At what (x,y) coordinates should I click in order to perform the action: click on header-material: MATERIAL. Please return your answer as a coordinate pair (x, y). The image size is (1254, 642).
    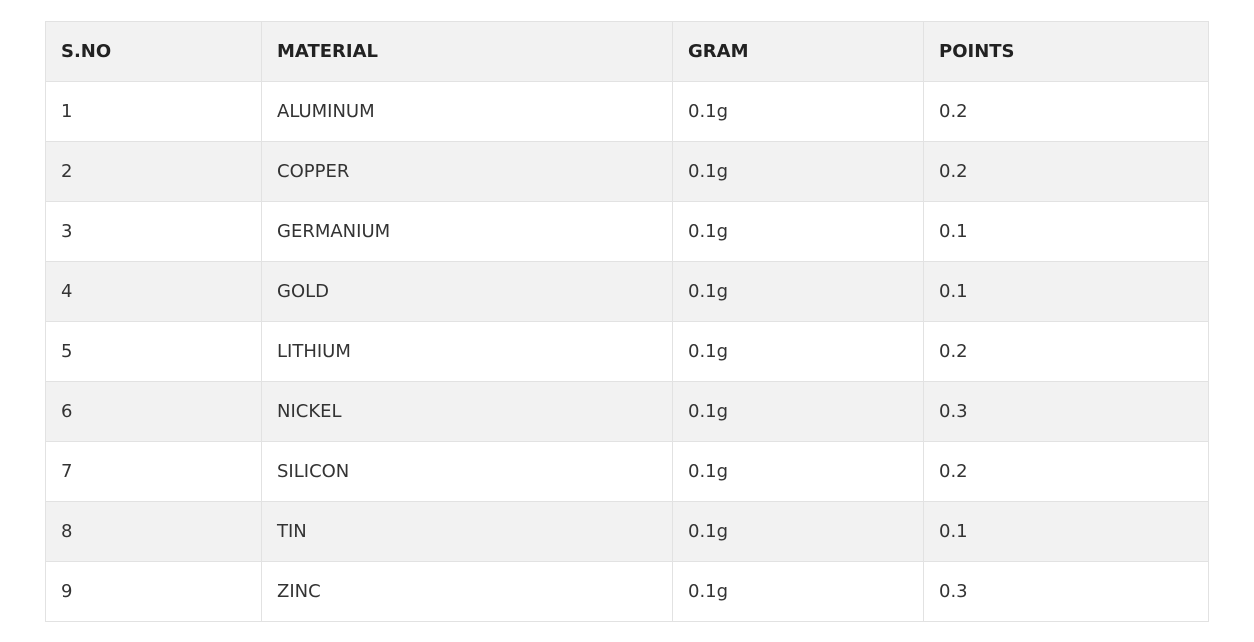
    Looking at the image, I should click on (467, 51).